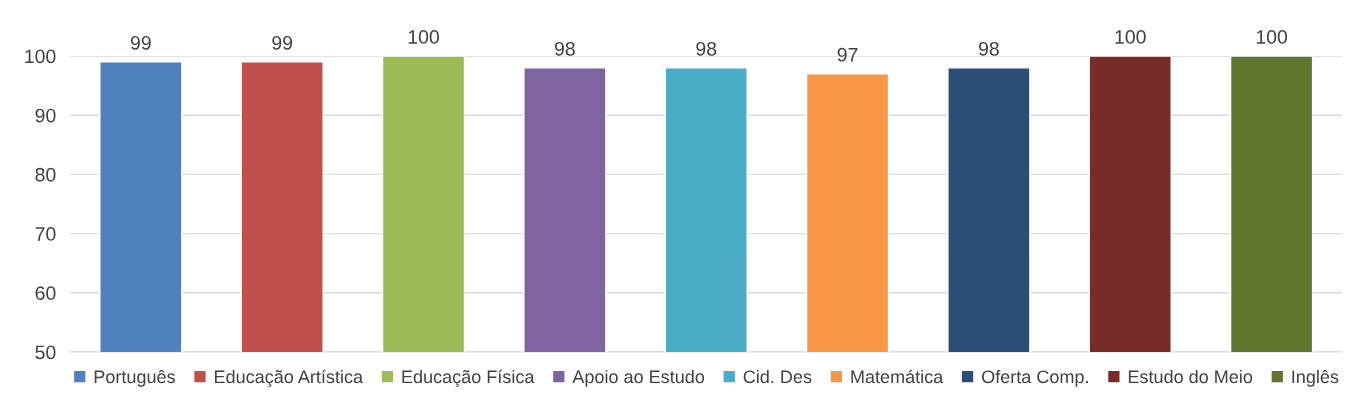  I want to click on legend-label: Português, so click(134, 378).